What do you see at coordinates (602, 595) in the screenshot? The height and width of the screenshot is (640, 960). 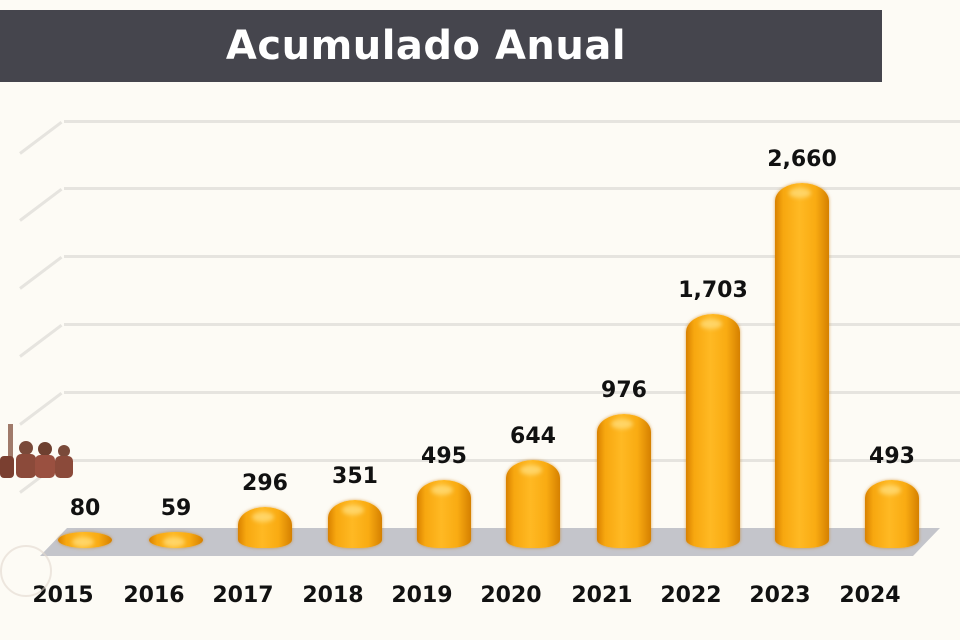 I see `x-axis-label: 2021` at bounding box center [602, 595].